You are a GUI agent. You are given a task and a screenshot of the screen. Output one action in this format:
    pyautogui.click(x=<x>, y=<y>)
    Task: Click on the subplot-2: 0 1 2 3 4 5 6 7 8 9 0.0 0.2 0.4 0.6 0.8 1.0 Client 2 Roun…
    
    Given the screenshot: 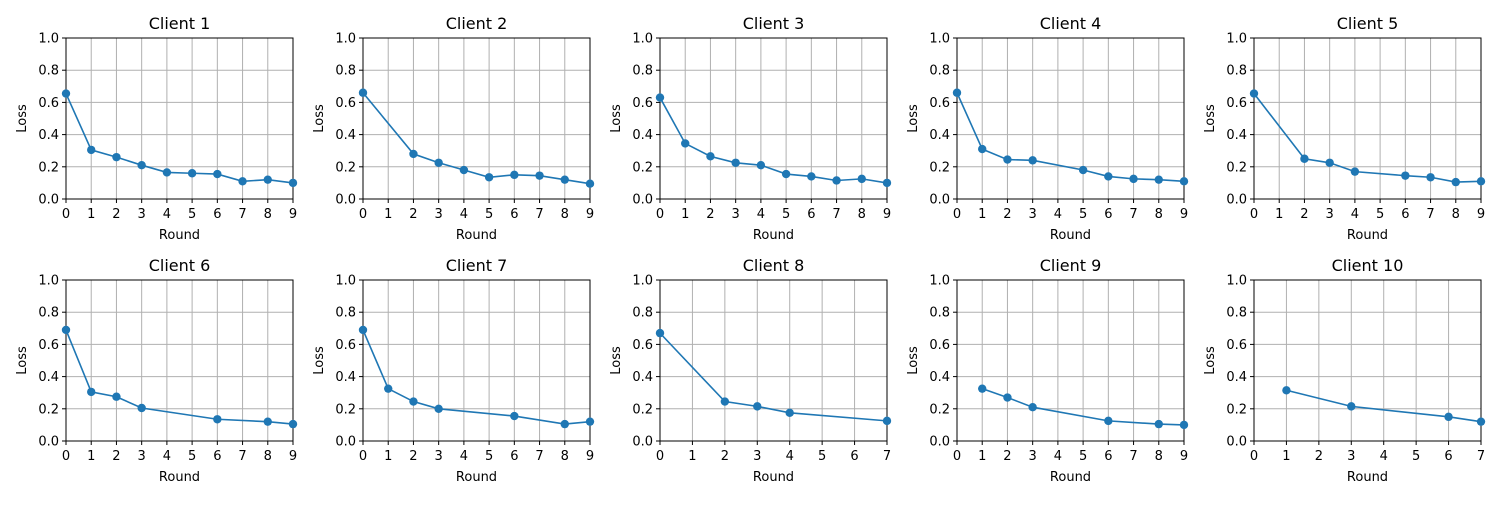 What is the action you would take?
    pyautogui.click(x=453, y=128)
    